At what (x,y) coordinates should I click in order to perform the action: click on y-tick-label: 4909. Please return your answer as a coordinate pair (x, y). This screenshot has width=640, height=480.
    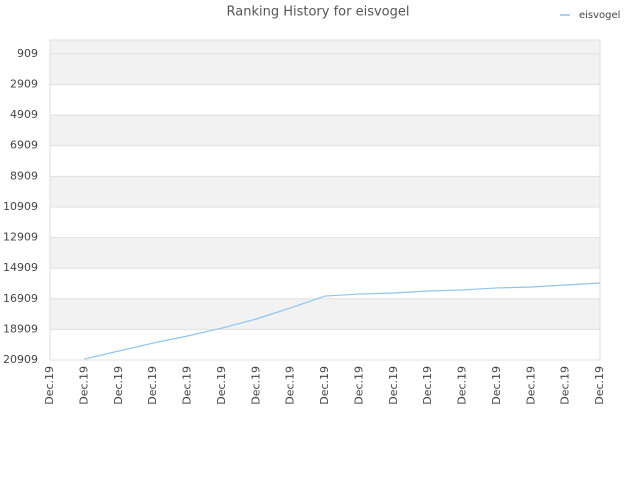
    Looking at the image, I should click on (24, 114).